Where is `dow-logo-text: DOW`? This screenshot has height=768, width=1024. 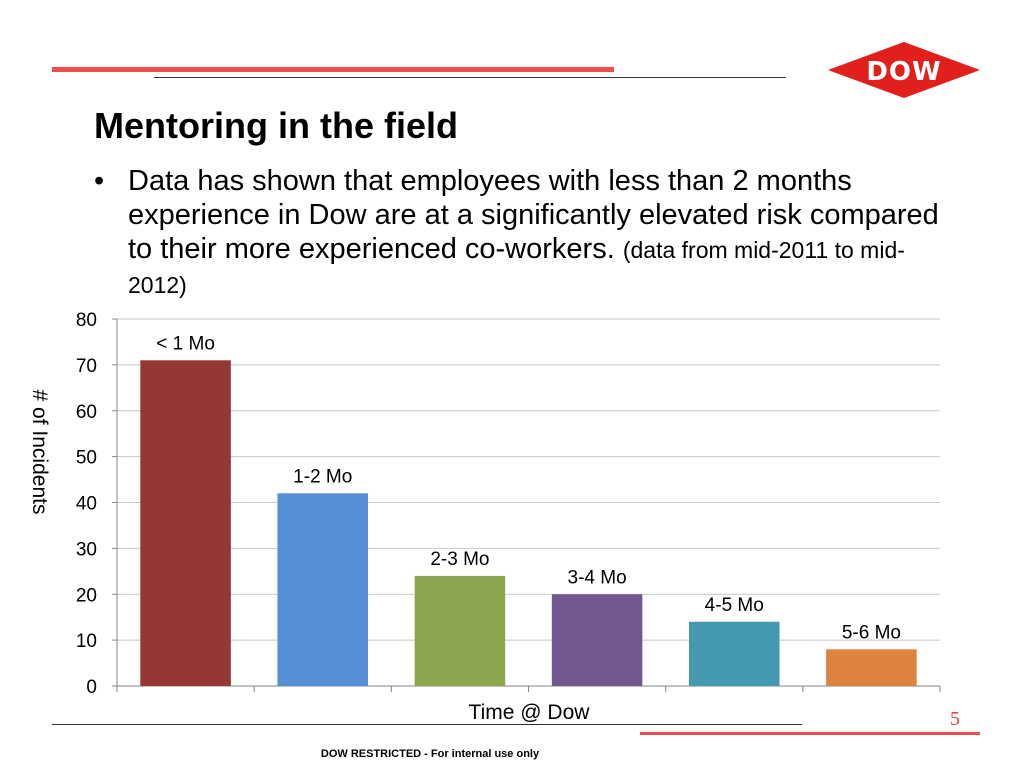 dow-logo-text: DOW is located at coordinates (903, 72).